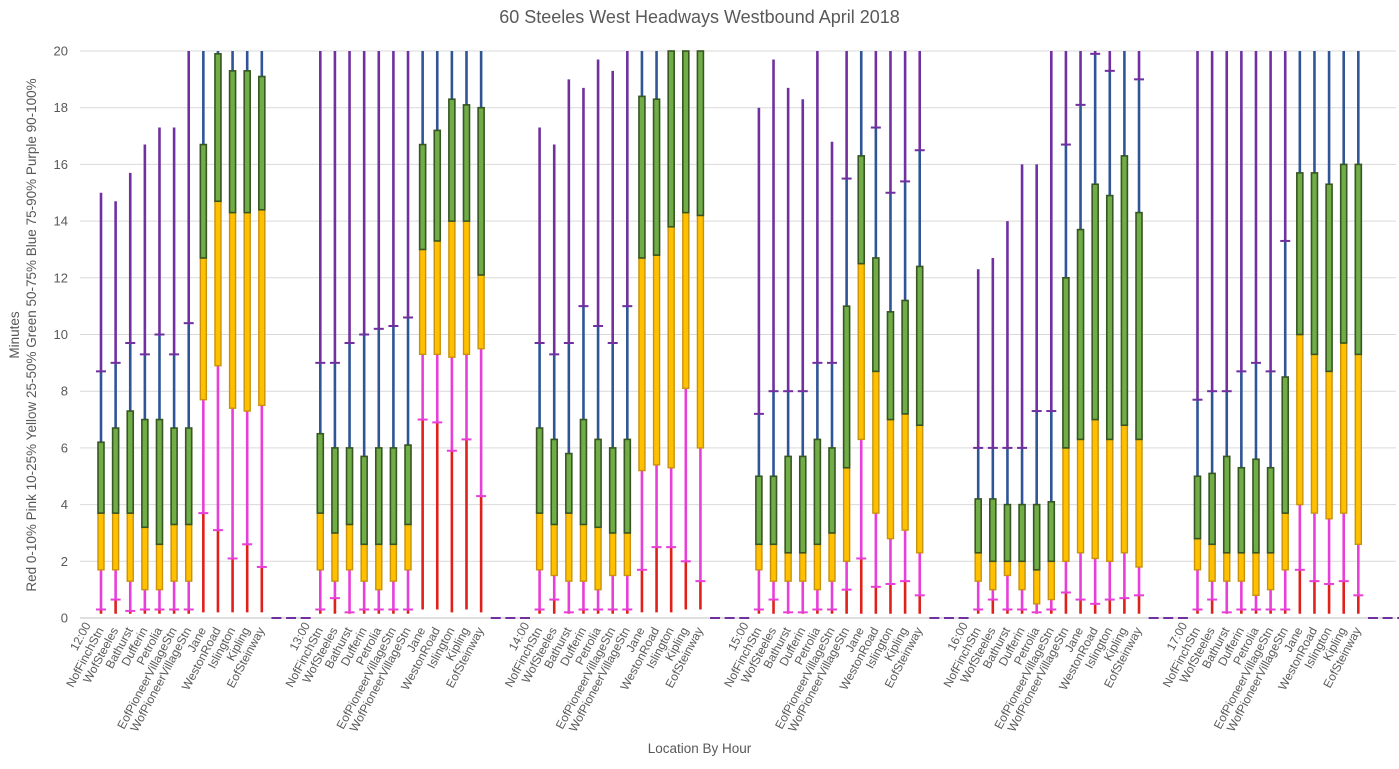 This screenshot has width=1399, height=769. Describe the element at coordinates (61, 334) in the screenshot. I see `y-tick-label: 10` at that location.